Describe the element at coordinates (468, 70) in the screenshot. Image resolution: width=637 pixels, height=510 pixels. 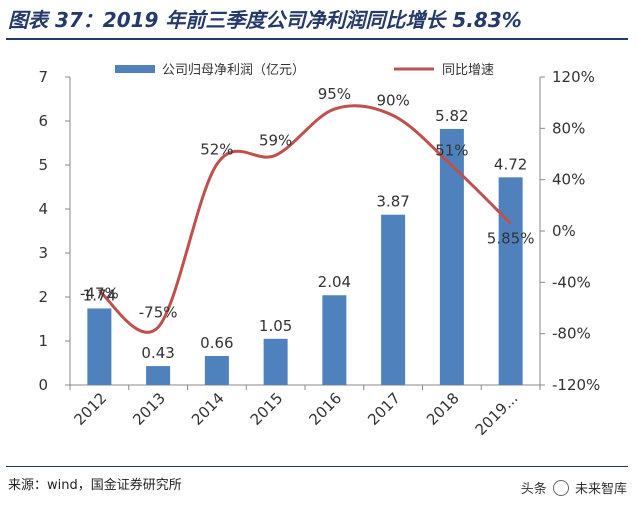
I see `legend-line-label: 同比增速` at that location.